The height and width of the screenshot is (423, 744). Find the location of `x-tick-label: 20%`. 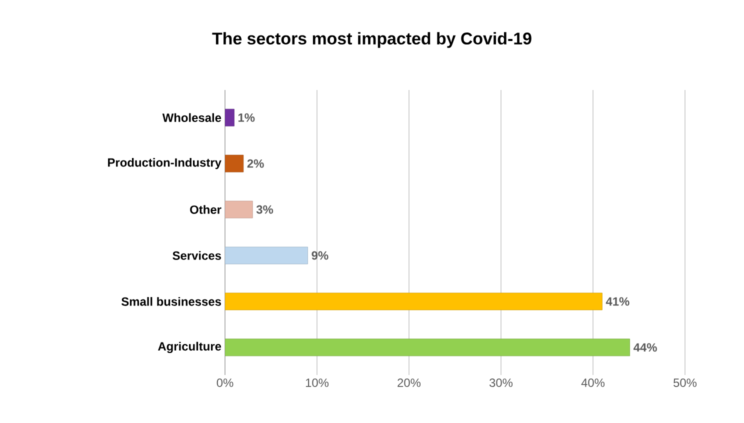

x-tick-label: 20% is located at coordinates (409, 382).